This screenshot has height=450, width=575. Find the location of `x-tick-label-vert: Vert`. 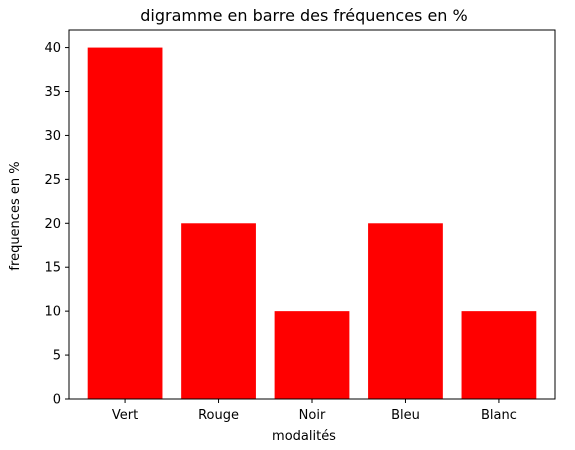

x-tick-label-vert: Vert is located at coordinates (125, 415).